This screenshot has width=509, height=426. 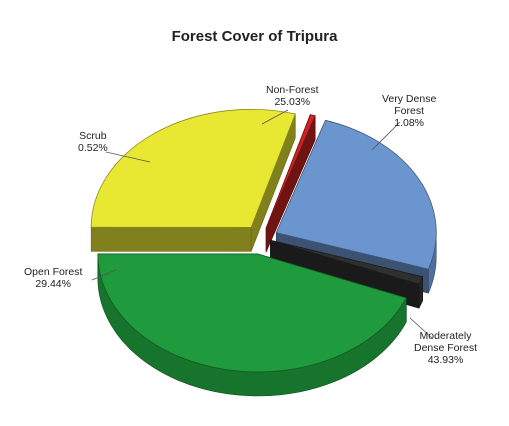 I want to click on label-moderately-dense-forest-line2: Dense Forest, so click(x=446, y=348).